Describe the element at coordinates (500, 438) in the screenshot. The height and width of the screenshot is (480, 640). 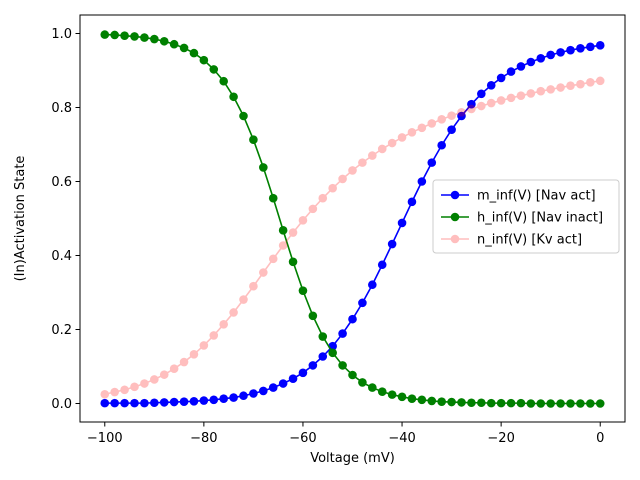
I see `x-tick-label: −20` at that location.